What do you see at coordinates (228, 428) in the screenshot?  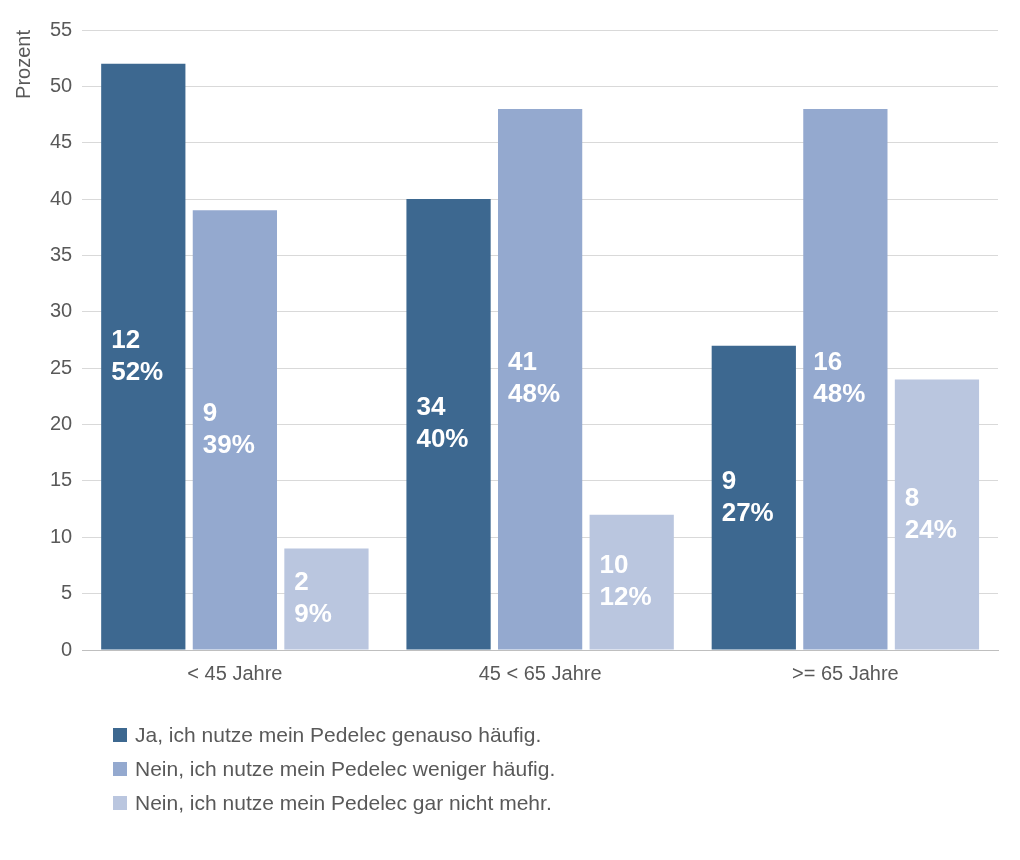 I see `data-label: 9 39%` at bounding box center [228, 428].